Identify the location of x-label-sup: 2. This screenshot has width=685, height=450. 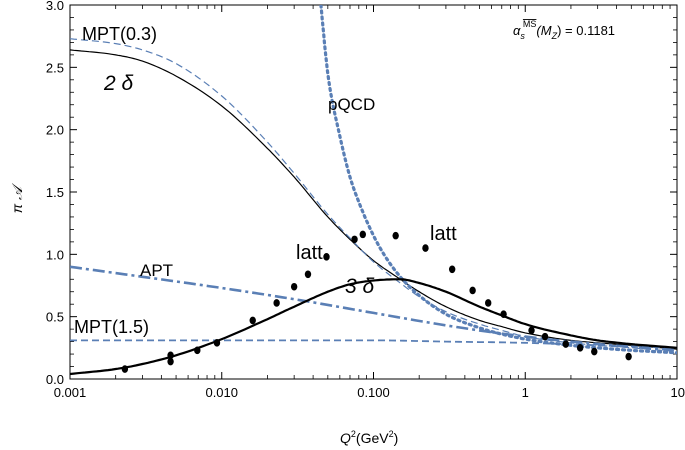
(353, 434).